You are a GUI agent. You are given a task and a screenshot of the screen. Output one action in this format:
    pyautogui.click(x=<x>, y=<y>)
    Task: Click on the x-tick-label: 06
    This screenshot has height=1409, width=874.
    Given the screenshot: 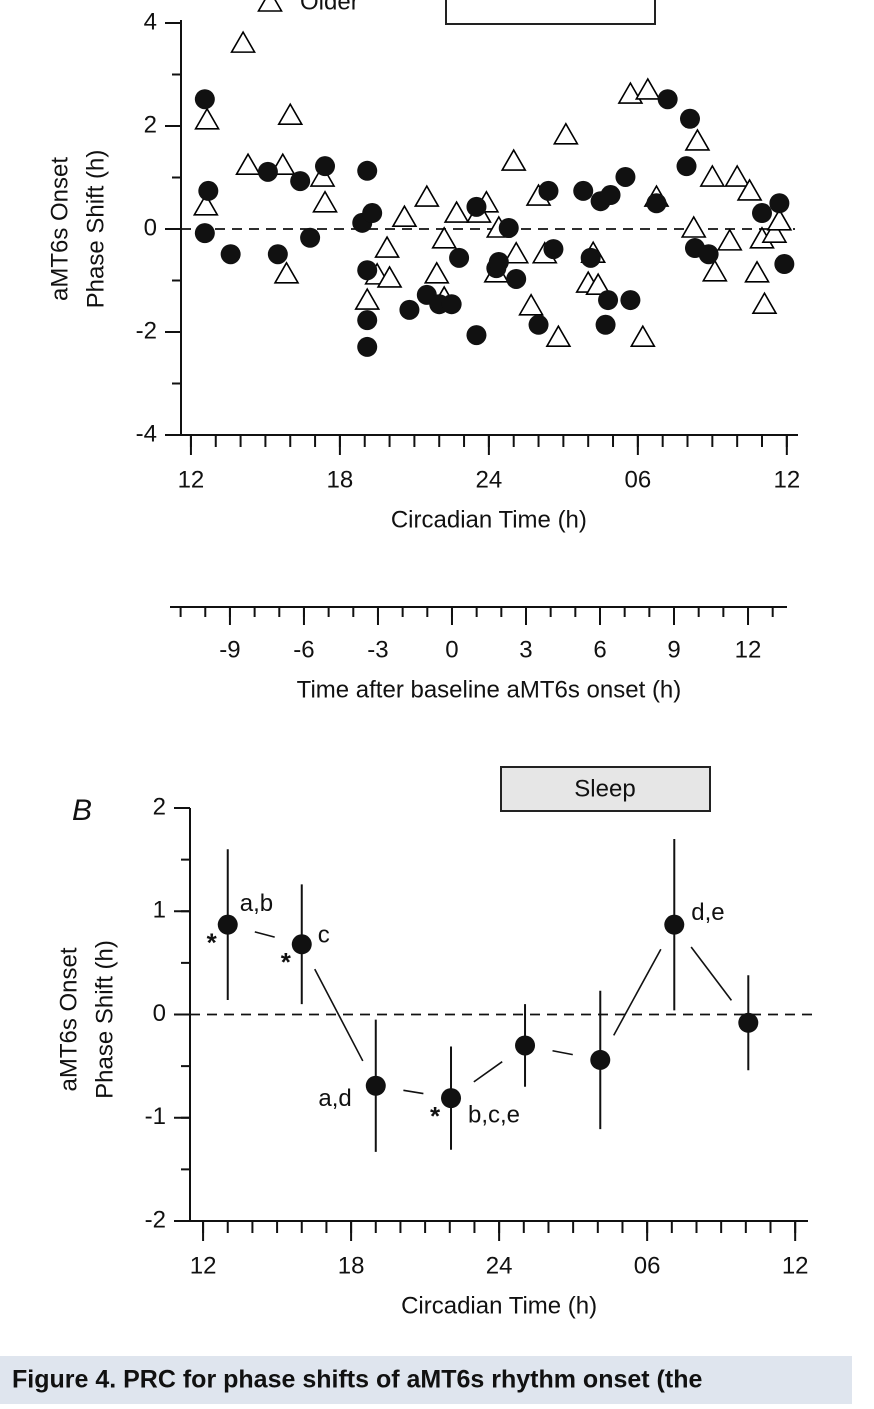 What is the action you would take?
    pyautogui.click(x=638, y=479)
    